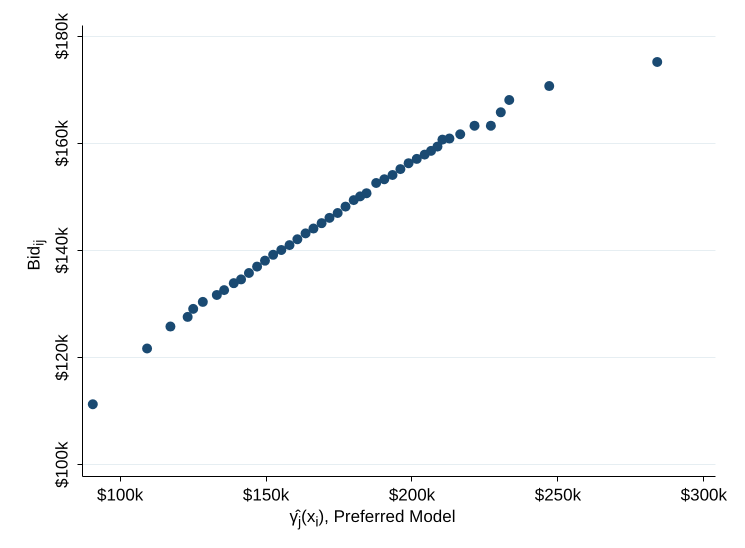 Image resolution: width=745 pixels, height=548 pixels. I want to click on x-axis-title: γ̂$_{j}$(x$_{i}$), Preferred Model, so click(372, 518).